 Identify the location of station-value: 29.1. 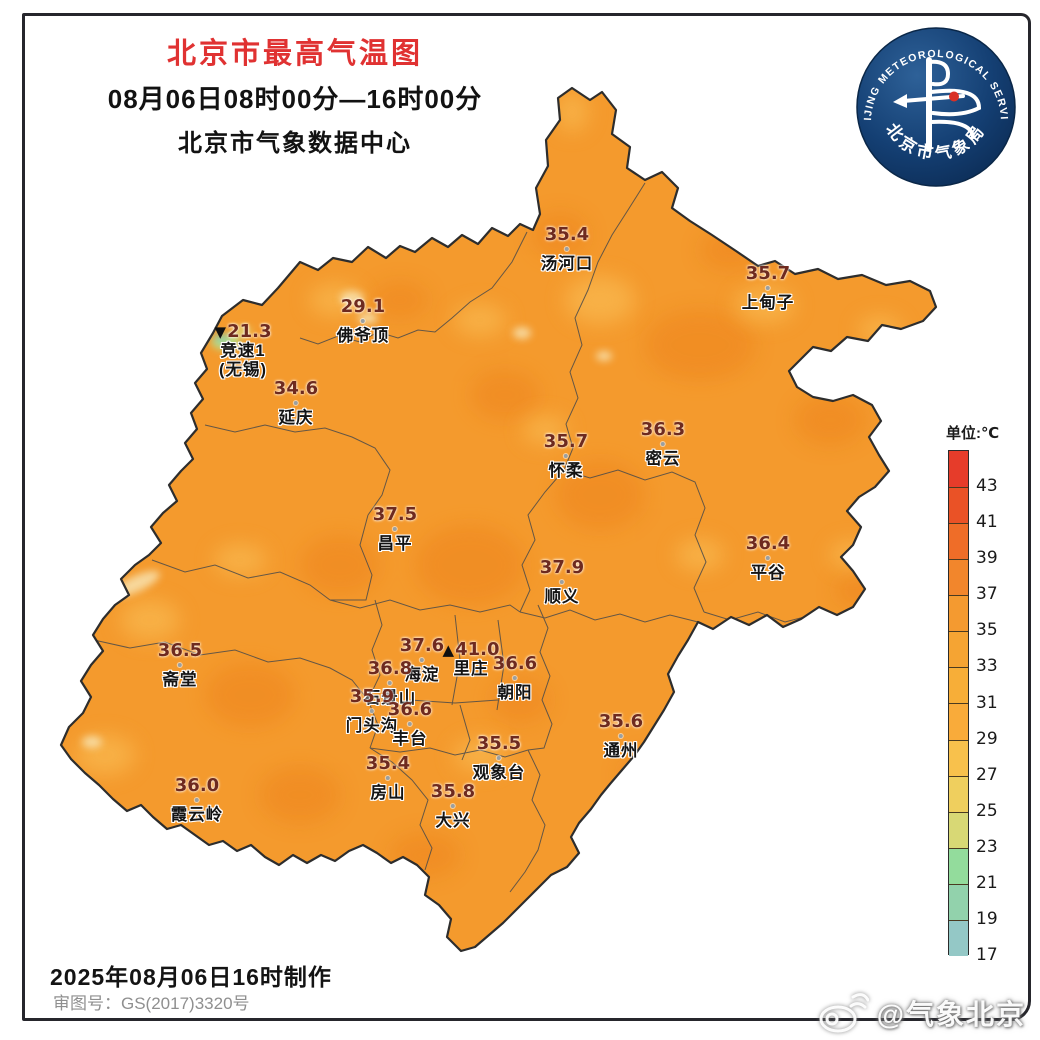
(363, 307).